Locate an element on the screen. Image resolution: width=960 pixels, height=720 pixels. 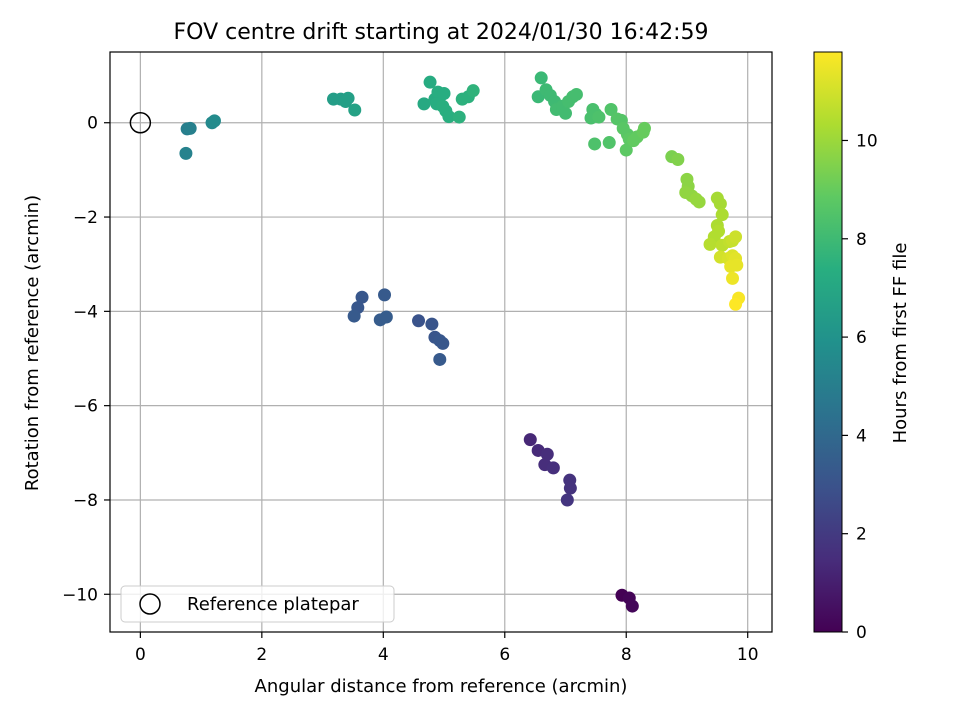
colorbar-tick-label: 0 is located at coordinates (861, 633).